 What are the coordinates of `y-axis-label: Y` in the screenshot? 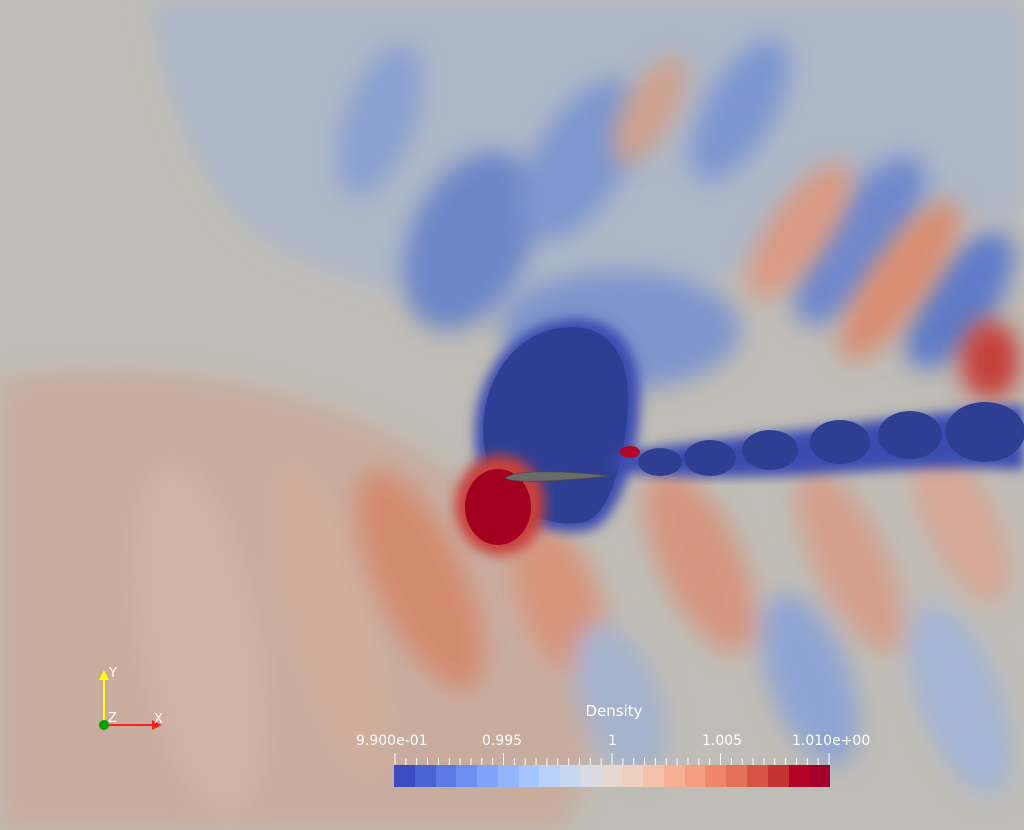 It's located at (113, 673).